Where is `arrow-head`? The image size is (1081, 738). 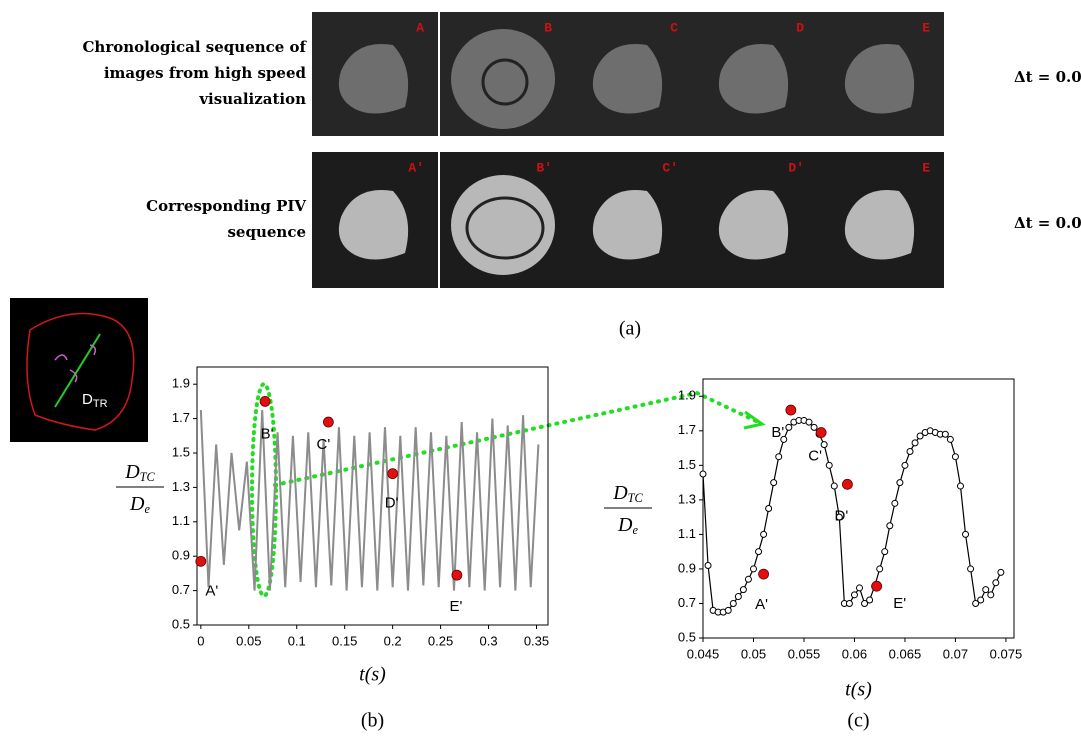
arrow-head is located at coordinates (754, 420).